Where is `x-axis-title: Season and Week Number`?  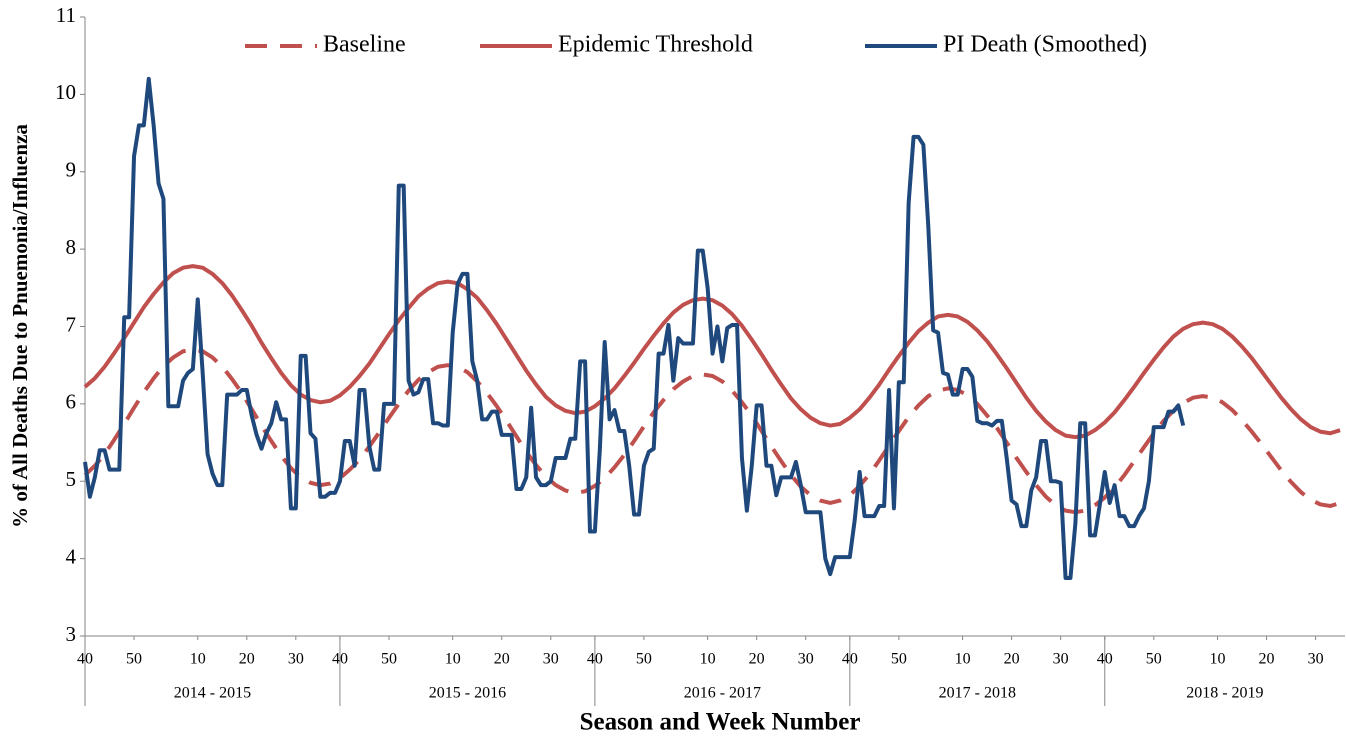 x-axis-title: Season and Week Number is located at coordinates (720, 722).